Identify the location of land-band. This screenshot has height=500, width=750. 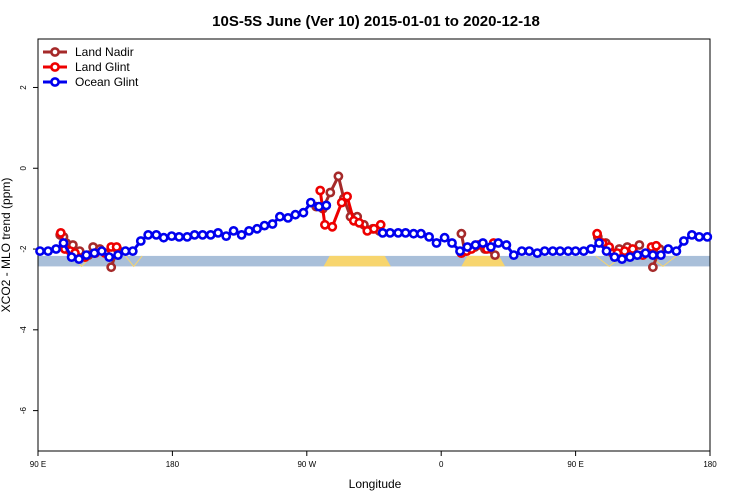
(357, 261).